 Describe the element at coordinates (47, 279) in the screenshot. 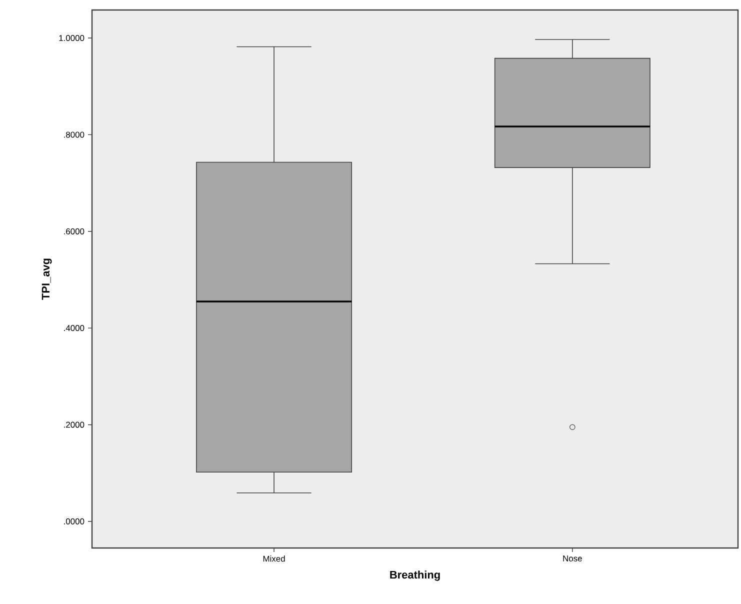

I see `y-axis-title: TPI_avg` at that location.